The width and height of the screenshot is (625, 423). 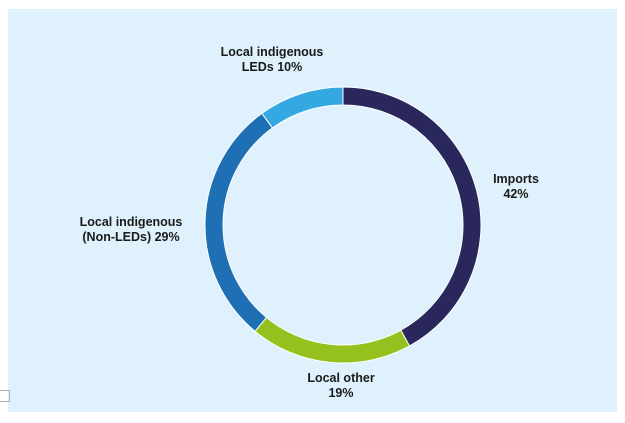 I want to click on slice-label-3: Local indigenous LEDs 10%, so click(x=272, y=59).